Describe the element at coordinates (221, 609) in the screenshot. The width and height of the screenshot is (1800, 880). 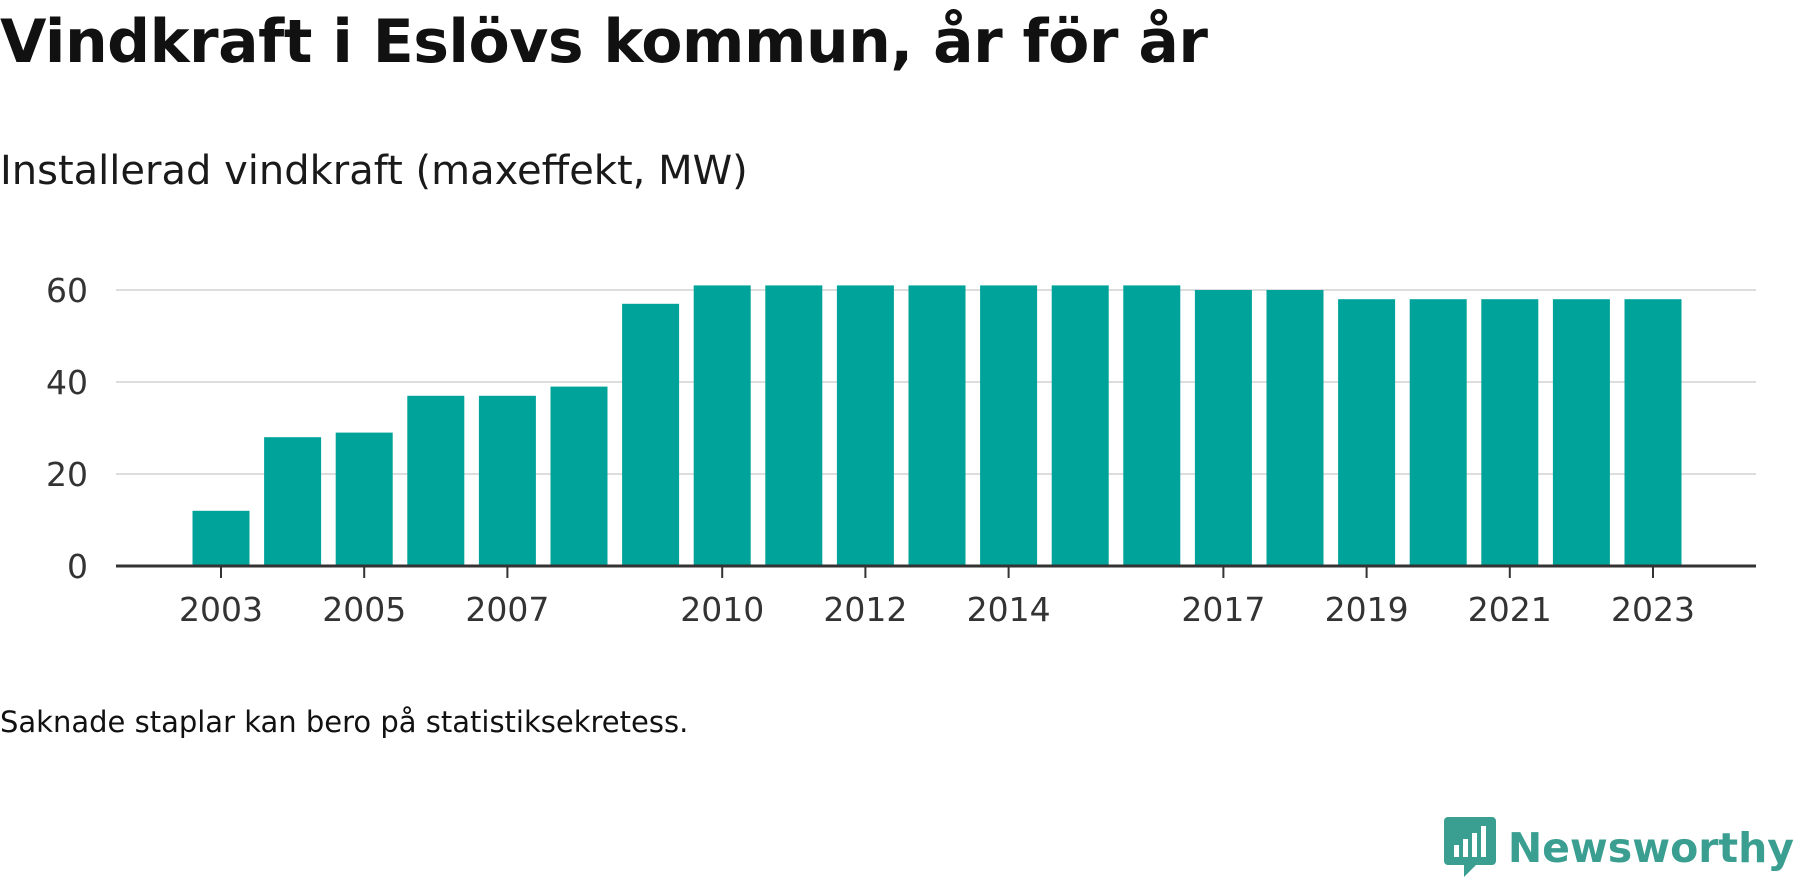
I see `x-tick-label: 2003` at that location.